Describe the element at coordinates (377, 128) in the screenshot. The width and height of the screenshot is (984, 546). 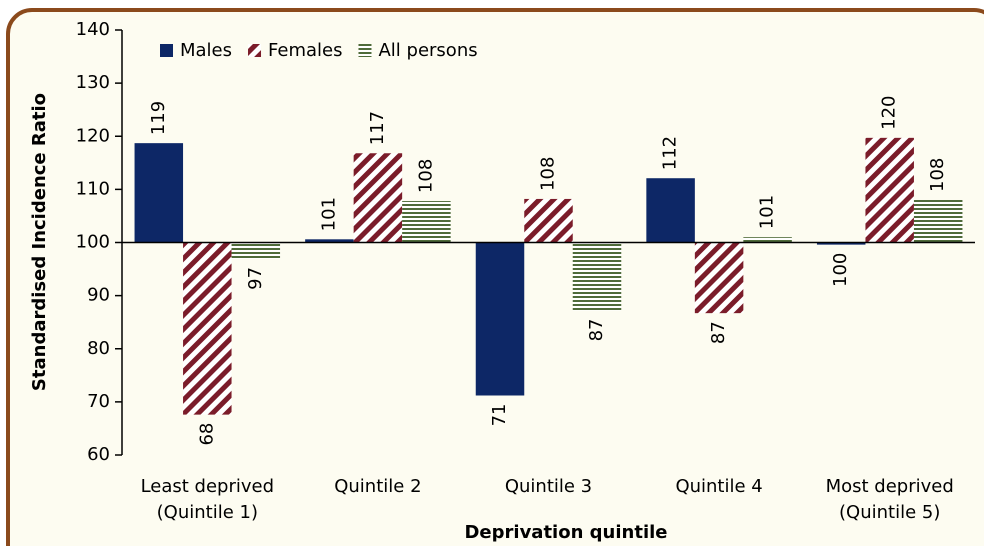
I see `data-label: 117` at that location.